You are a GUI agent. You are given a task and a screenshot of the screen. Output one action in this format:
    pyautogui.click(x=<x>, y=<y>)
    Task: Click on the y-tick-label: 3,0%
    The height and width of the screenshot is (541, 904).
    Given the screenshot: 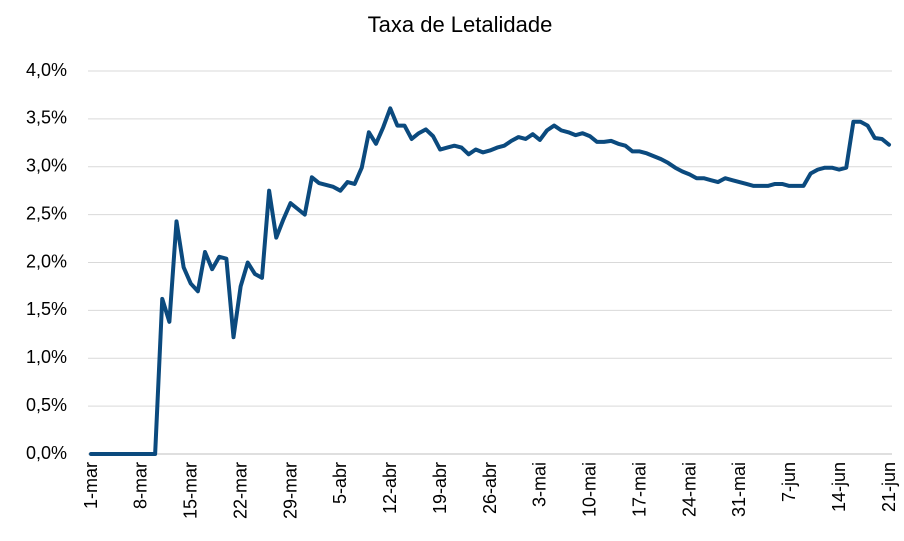 What is the action you would take?
    pyautogui.click(x=46, y=166)
    